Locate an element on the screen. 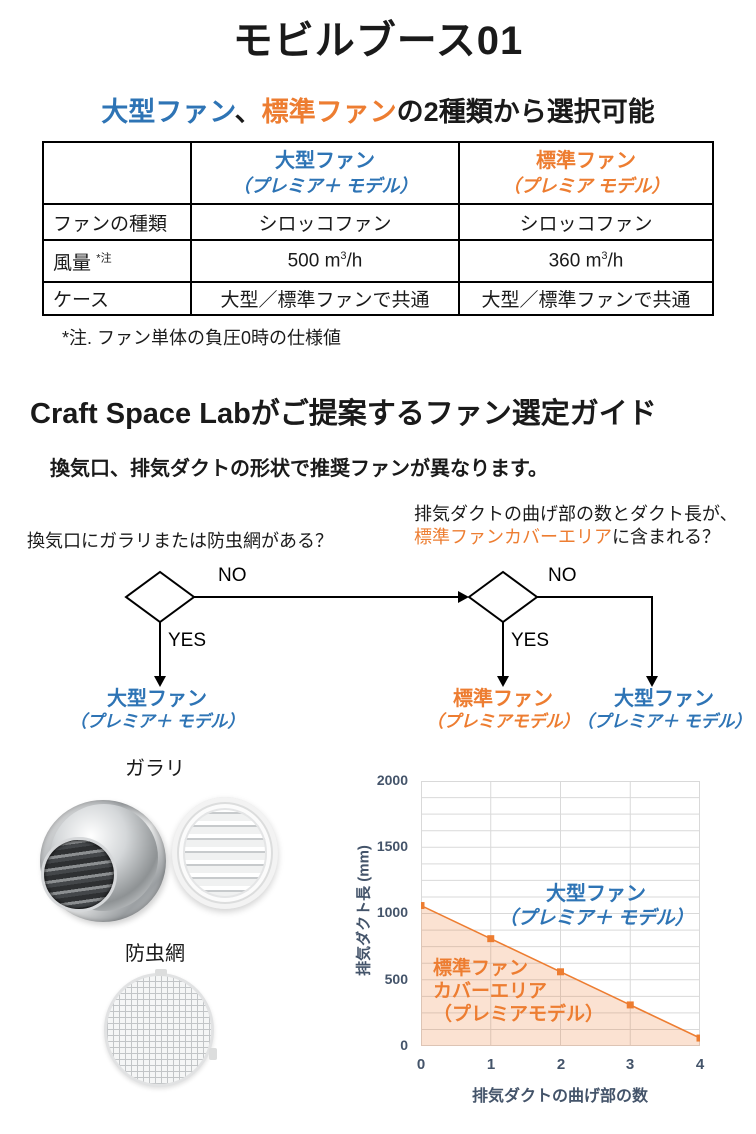  fan-choice-subtitle: 大型ファン、標準ファンの2種類から選択可能 is located at coordinates (378, 109).